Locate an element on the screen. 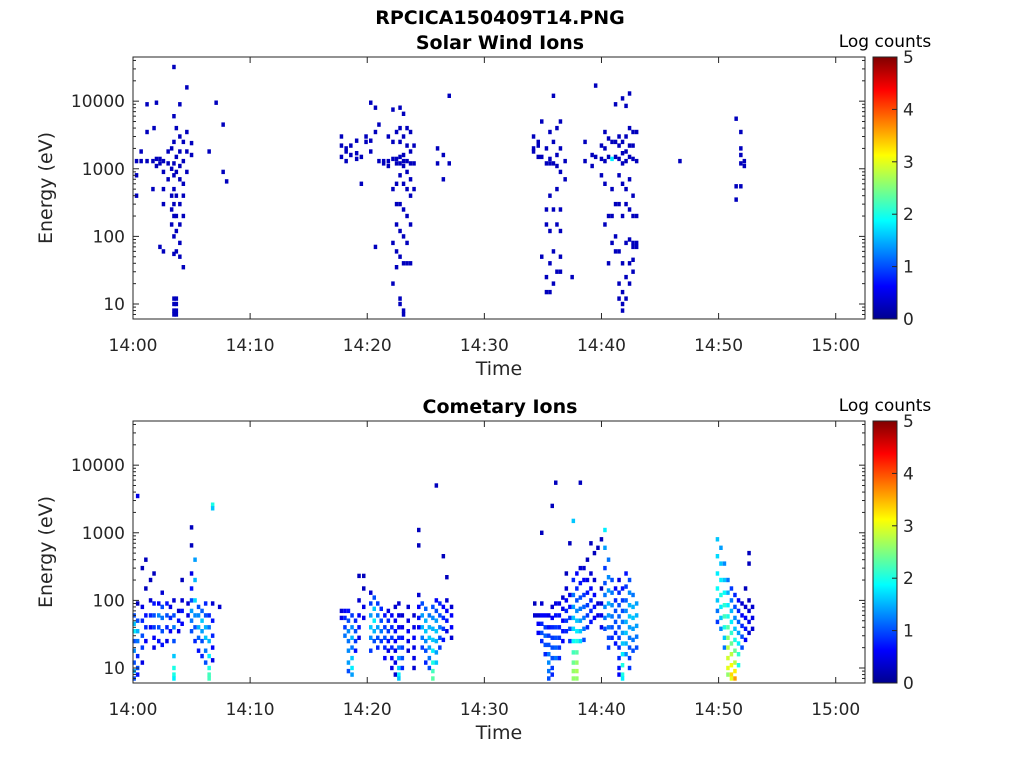  x-tick-label: 14:50 is located at coordinates (718, 710).